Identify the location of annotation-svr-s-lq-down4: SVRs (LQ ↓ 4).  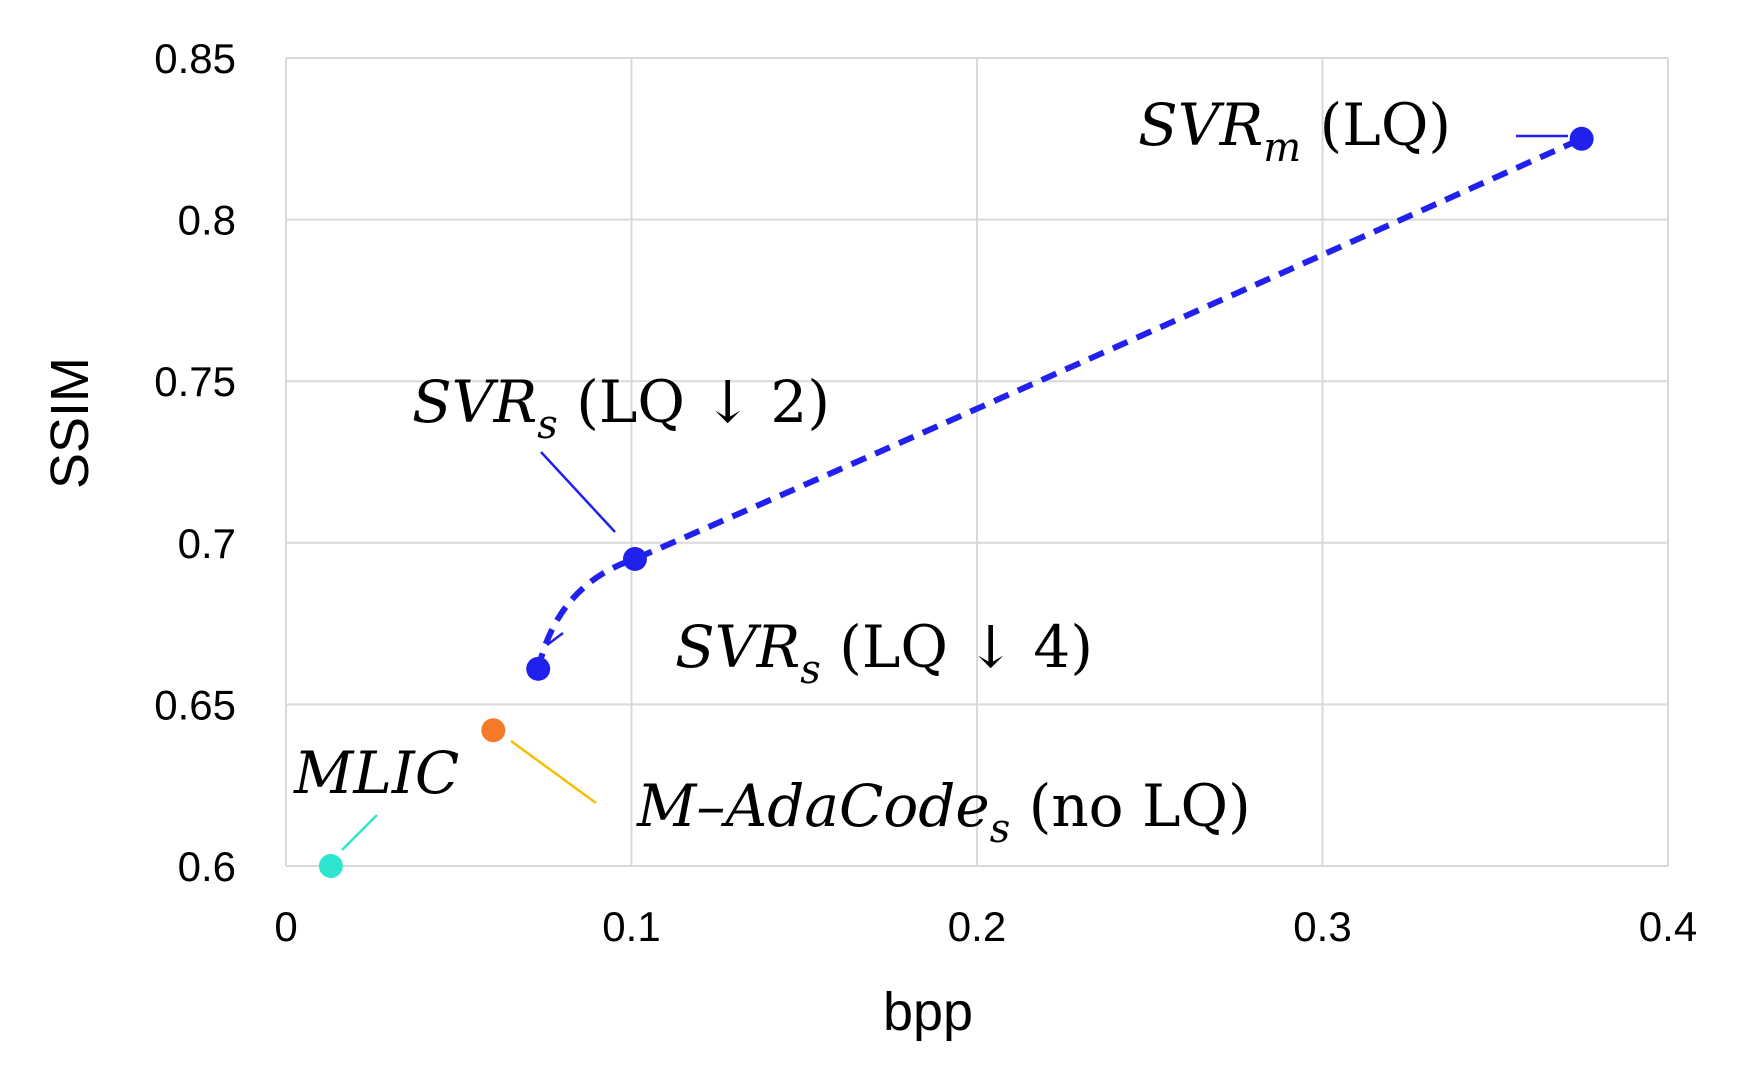
(884, 653).